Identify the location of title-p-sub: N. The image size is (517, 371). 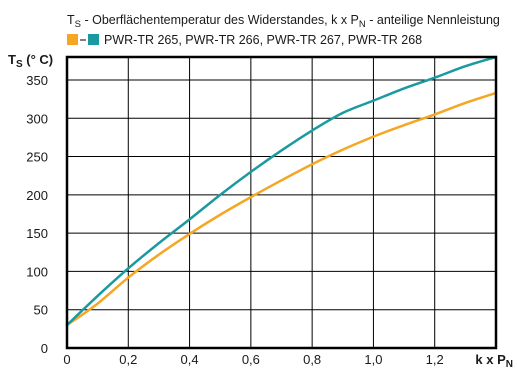
(362, 24).